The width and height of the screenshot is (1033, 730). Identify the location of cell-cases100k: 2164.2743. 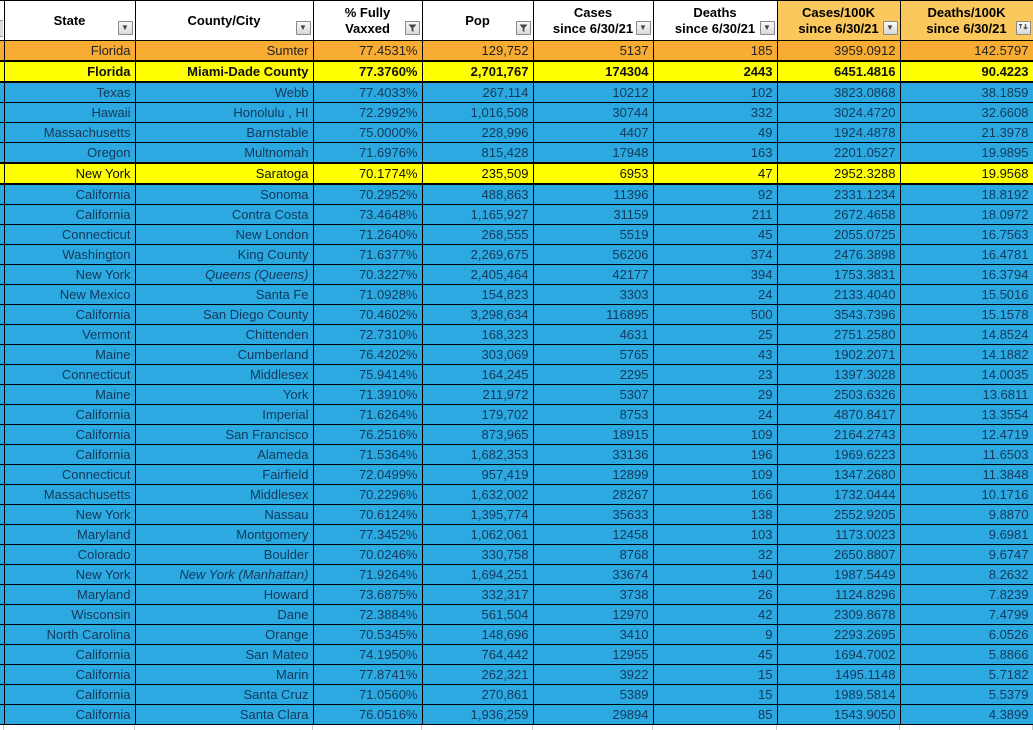
(838, 434).